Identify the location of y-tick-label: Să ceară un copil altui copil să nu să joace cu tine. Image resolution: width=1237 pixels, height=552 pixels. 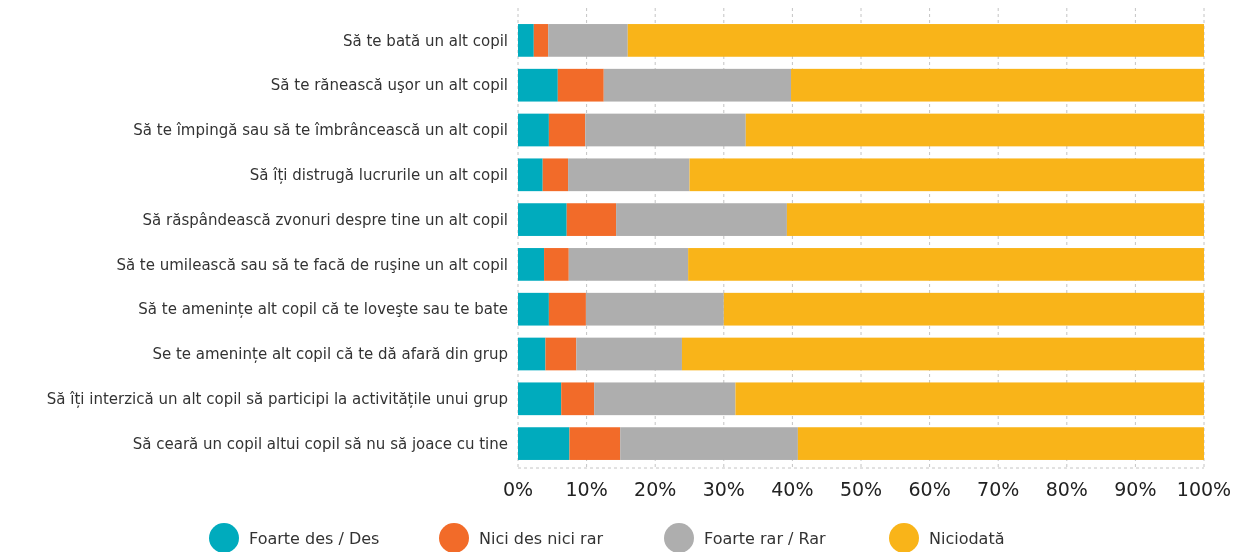
(320, 443).